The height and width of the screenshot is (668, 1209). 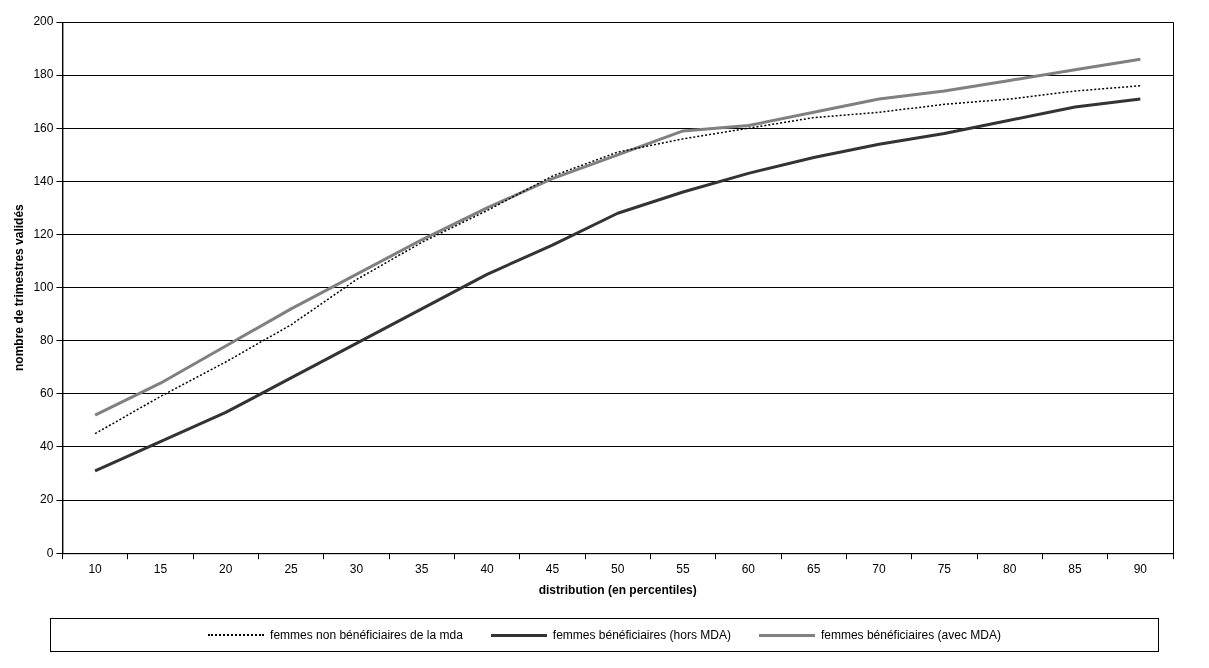 What do you see at coordinates (95, 568) in the screenshot?
I see `x-tick-label: 10` at bounding box center [95, 568].